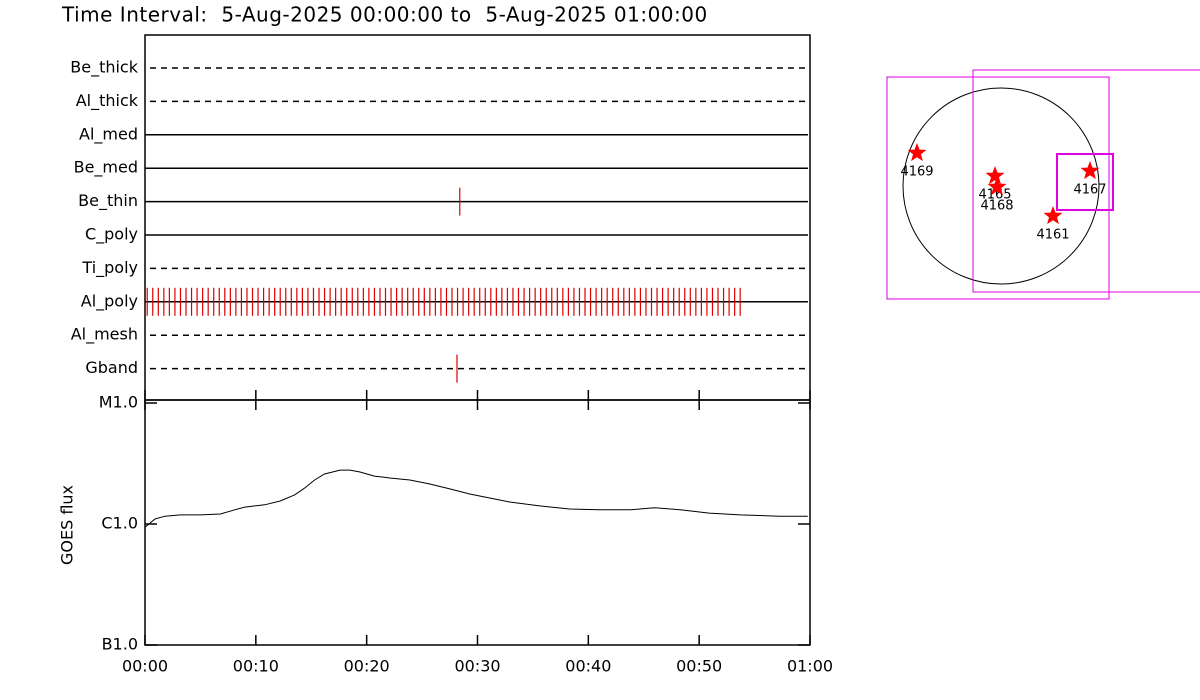 This screenshot has height=700, width=1200. I want to click on sun-map, so click(1043, 184).